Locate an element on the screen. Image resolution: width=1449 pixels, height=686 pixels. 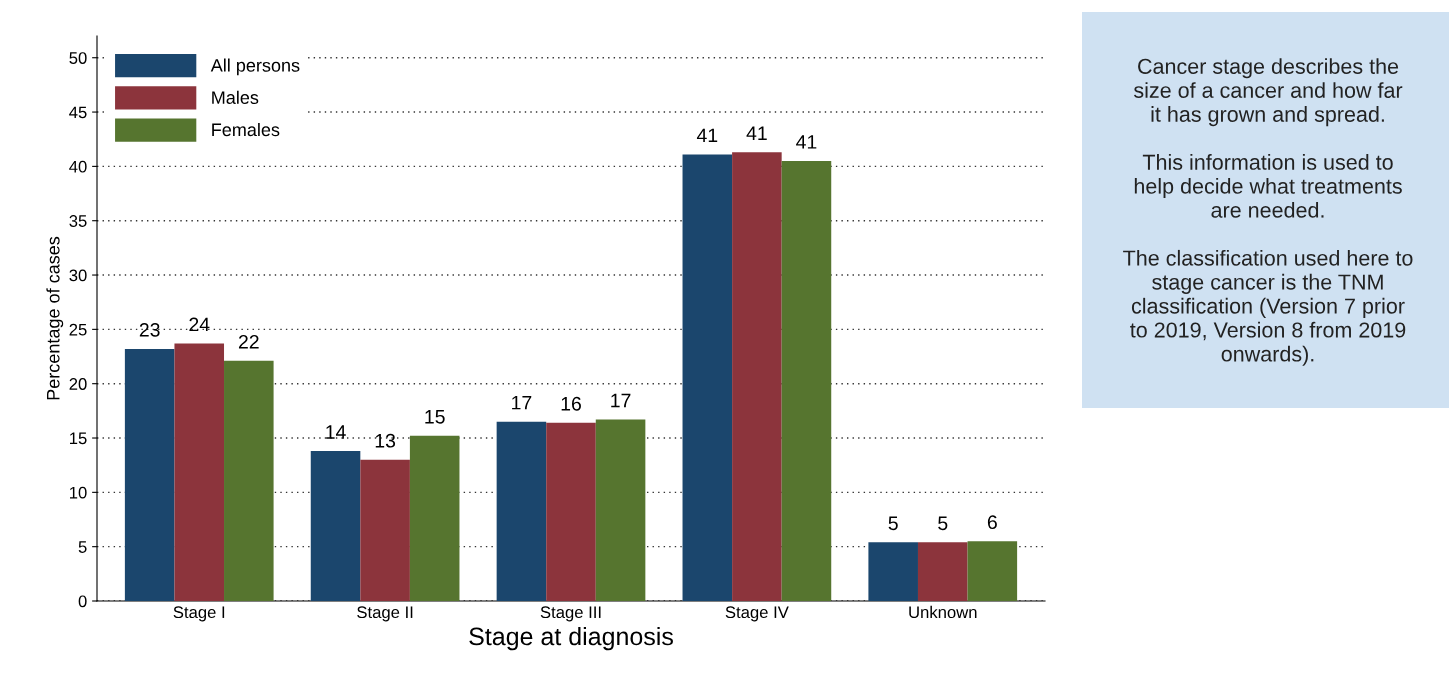
x-axis-title: Stage at diagnosis is located at coordinates (571, 638).